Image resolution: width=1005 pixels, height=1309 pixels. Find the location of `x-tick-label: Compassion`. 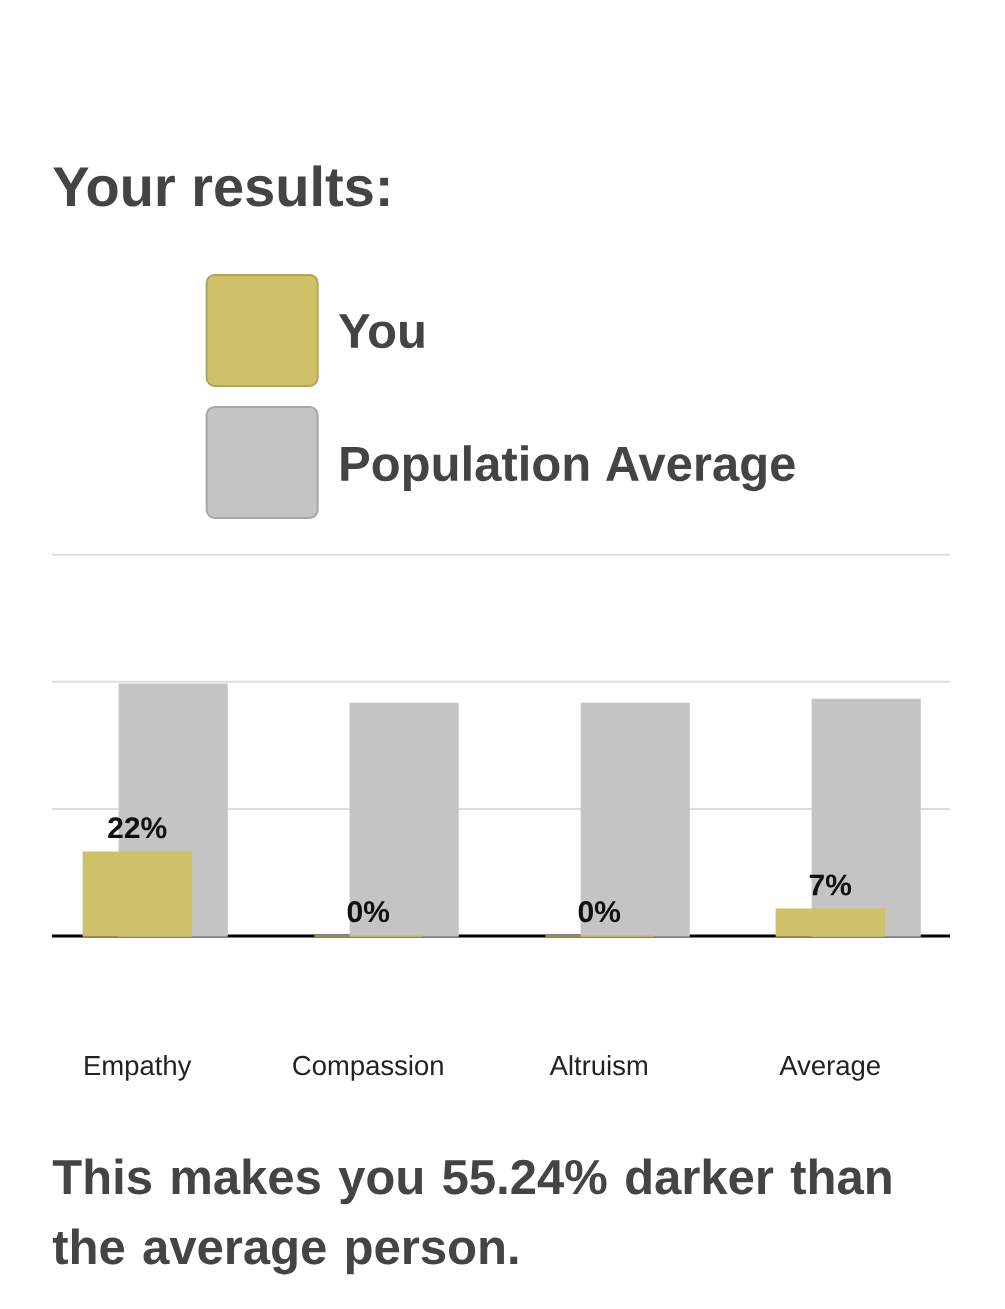

x-tick-label: Compassion is located at coordinates (368, 1068).